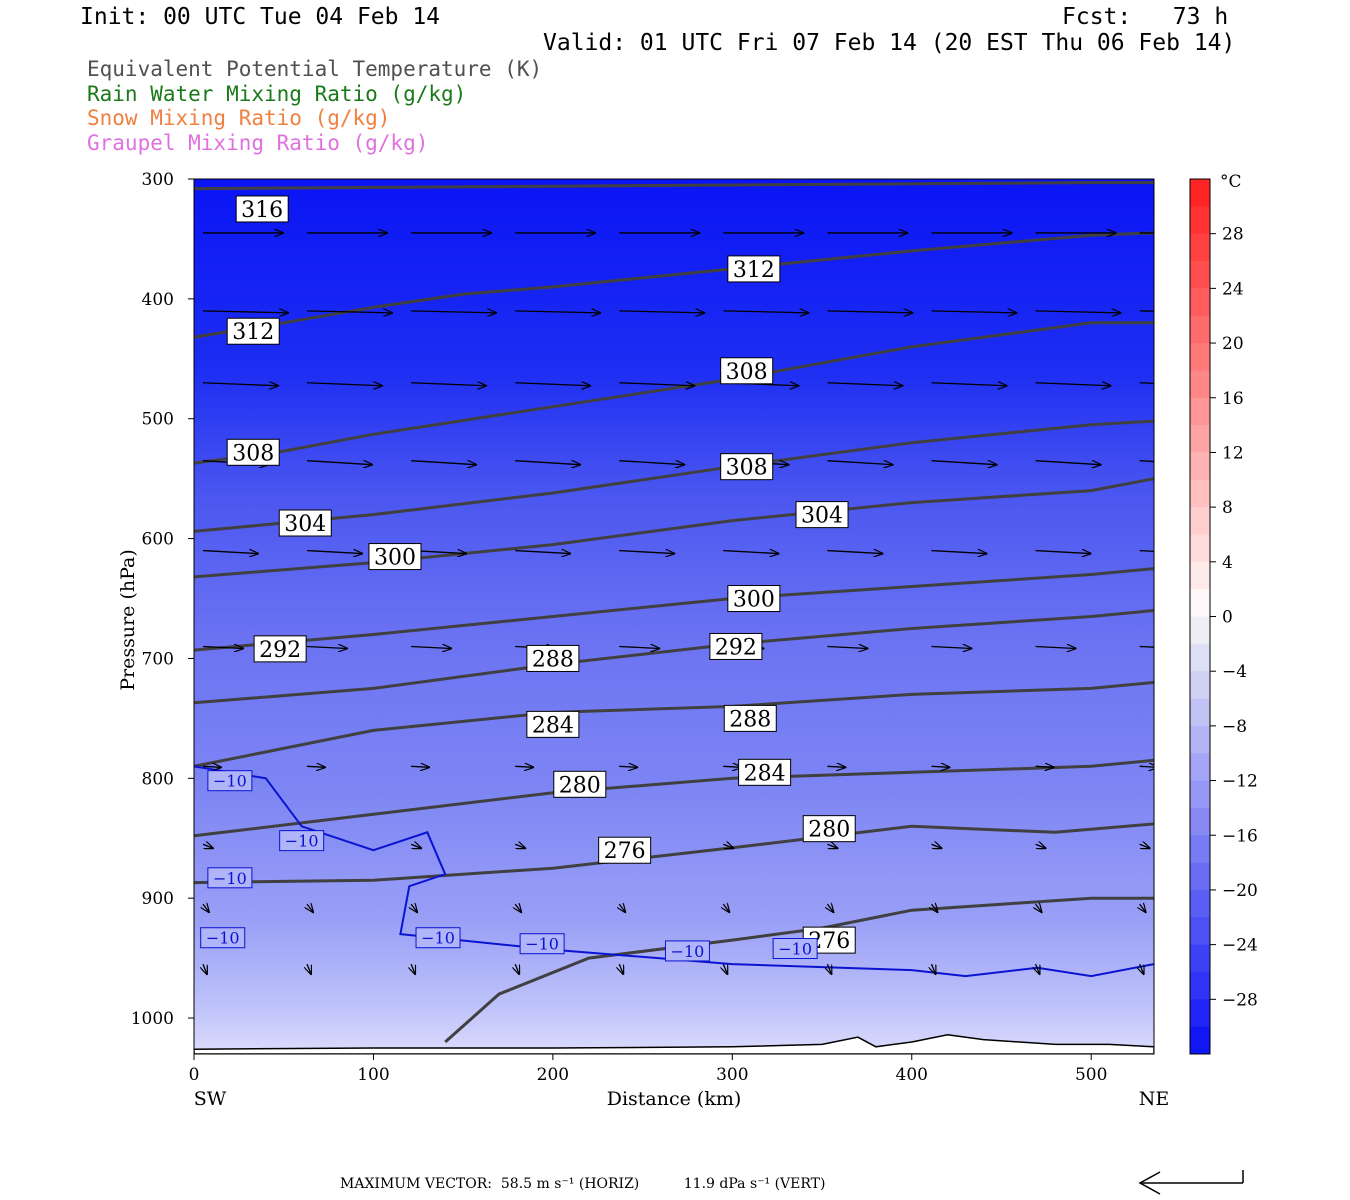 Image resolution: width=1350 pixels, height=1200 pixels. What do you see at coordinates (210, 1099) in the screenshot?
I see `x-axis-left-end: SW` at bounding box center [210, 1099].